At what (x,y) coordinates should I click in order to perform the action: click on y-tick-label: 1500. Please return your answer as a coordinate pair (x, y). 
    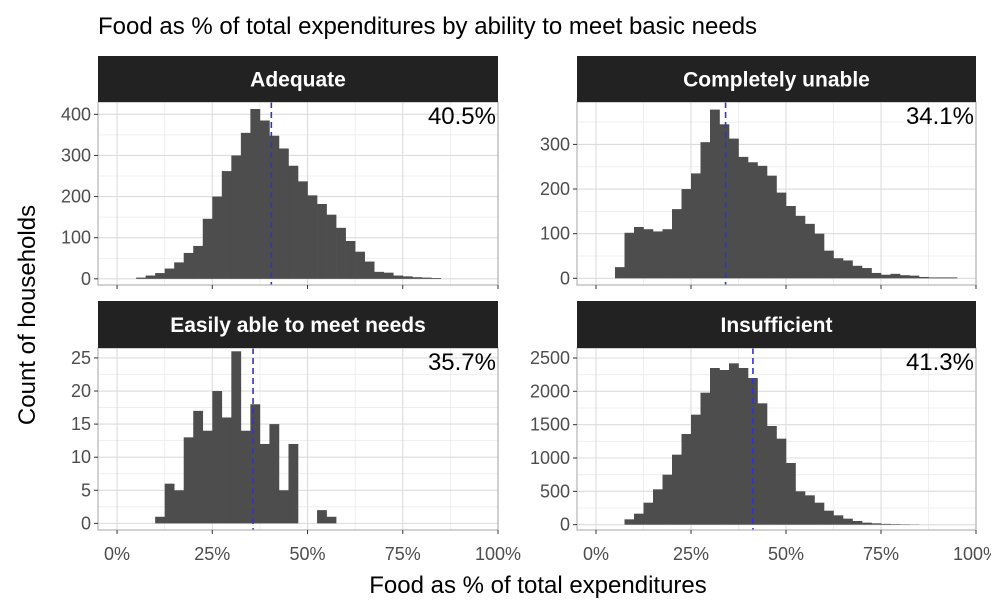
    Looking at the image, I should click on (550, 425).